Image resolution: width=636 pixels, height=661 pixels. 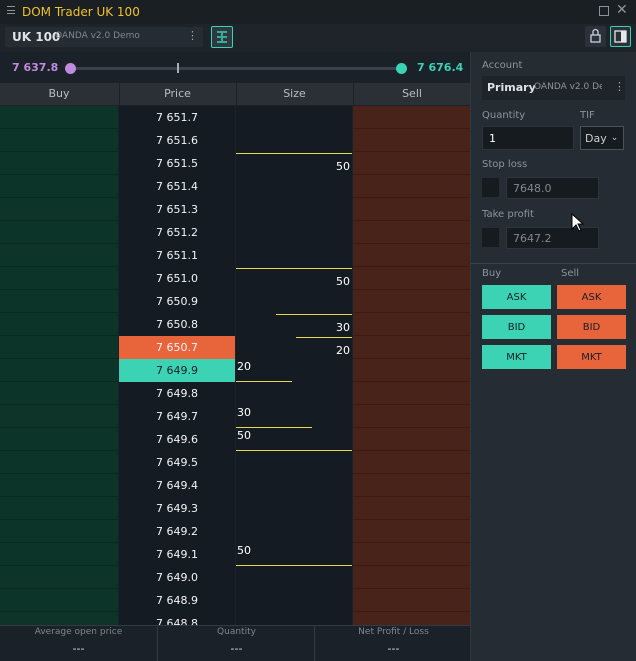 I want to click on panel-toggle, so click(x=620, y=36).